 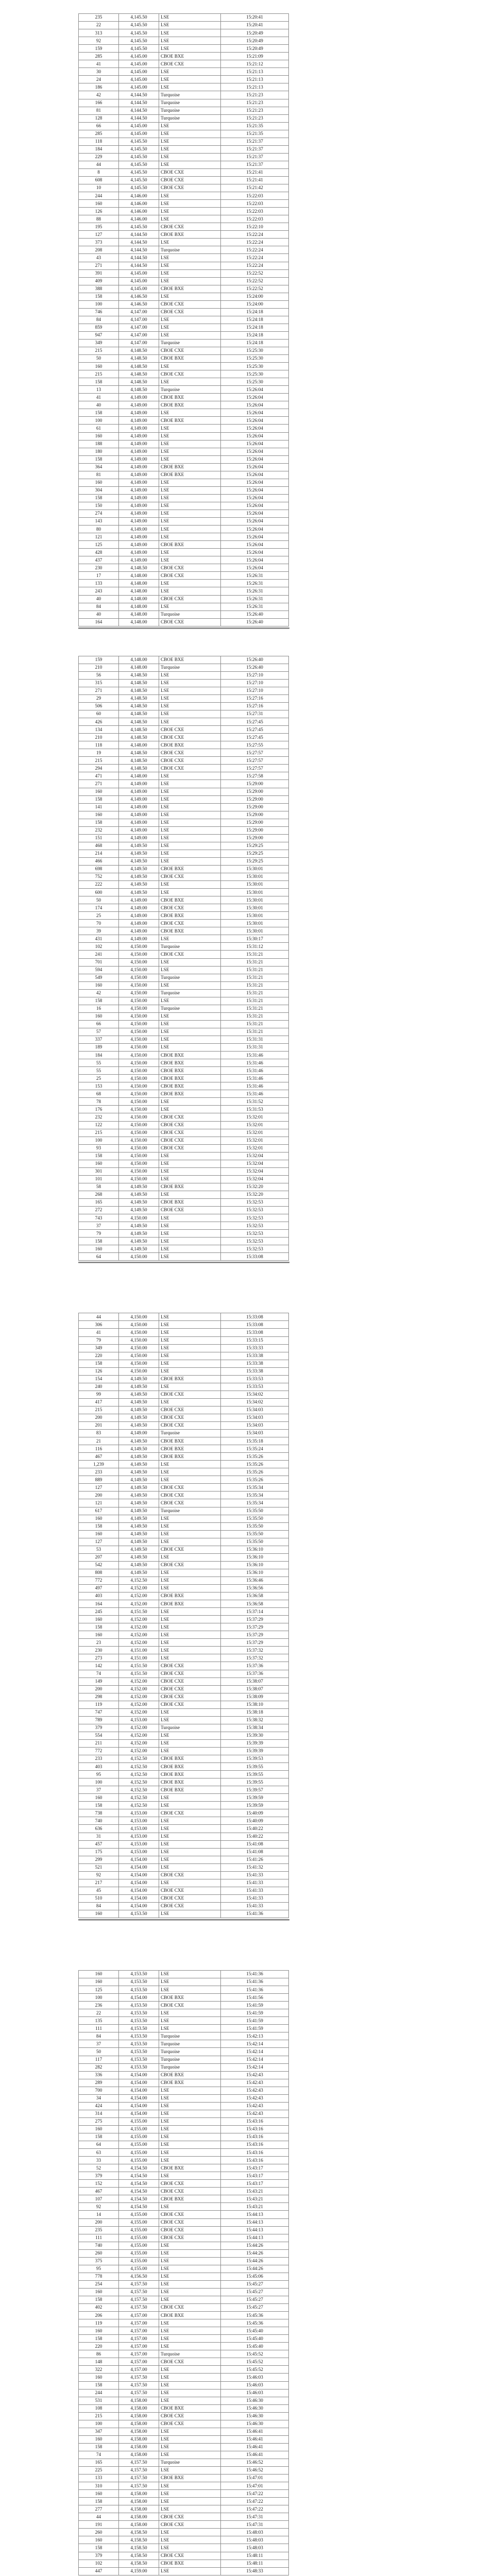 What do you see at coordinates (98, 954) in the screenshot?
I see `cell-quantity: 241` at bounding box center [98, 954].